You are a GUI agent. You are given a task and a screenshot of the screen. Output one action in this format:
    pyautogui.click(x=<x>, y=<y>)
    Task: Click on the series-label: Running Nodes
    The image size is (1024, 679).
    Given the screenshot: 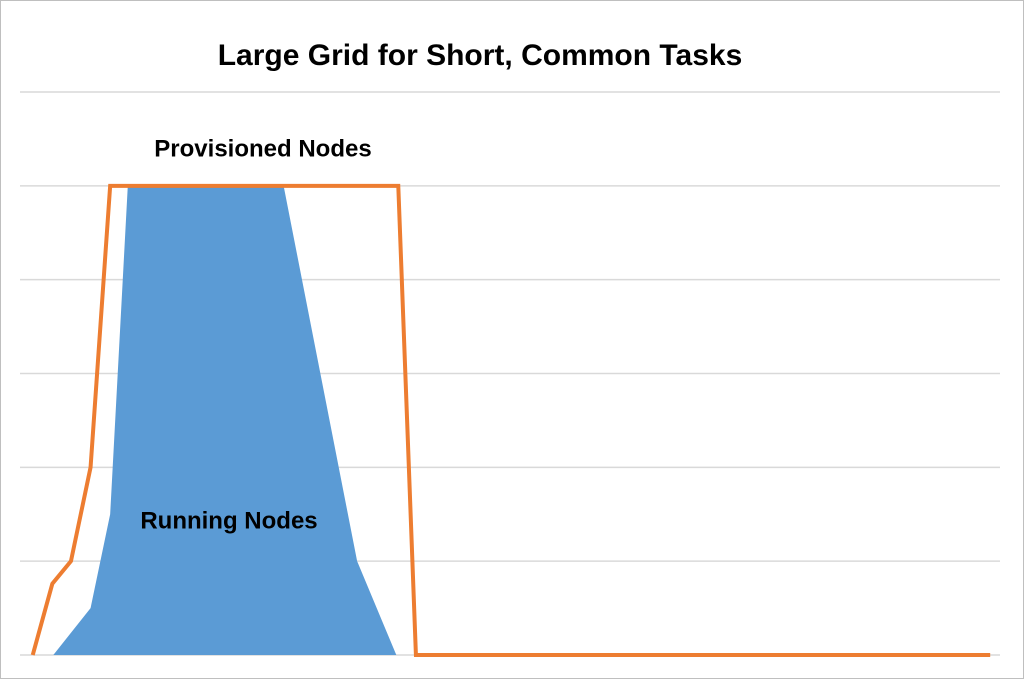 What is the action you would take?
    pyautogui.click(x=228, y=520)
    